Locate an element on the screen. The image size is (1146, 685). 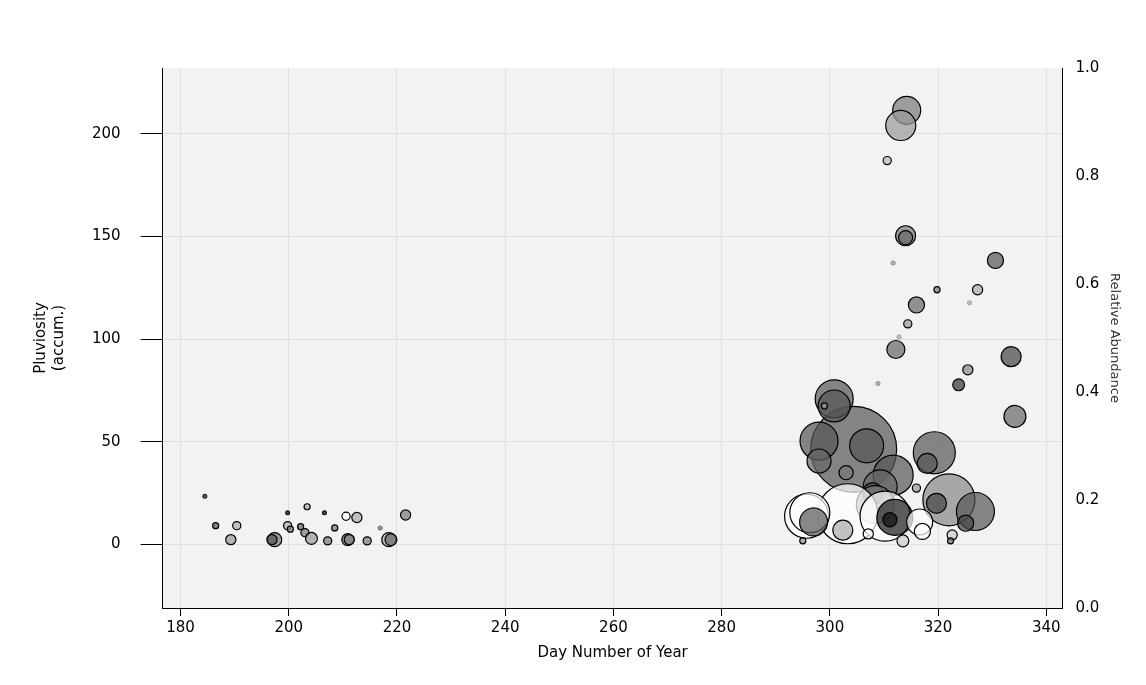
x-tick-label: 320 is located at coordinates (938, 626).